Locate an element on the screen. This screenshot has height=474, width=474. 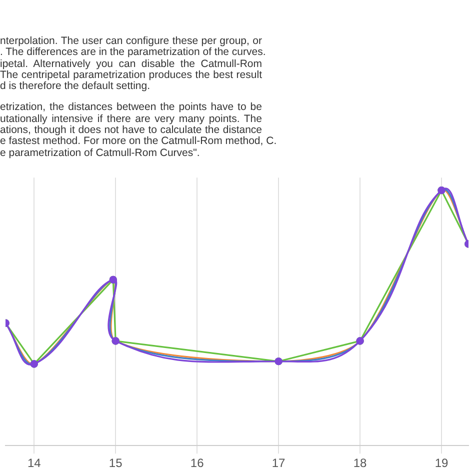
text: e fastest method. For more on the Catmull-Rom method, C. is located at coordinates (138, 141).